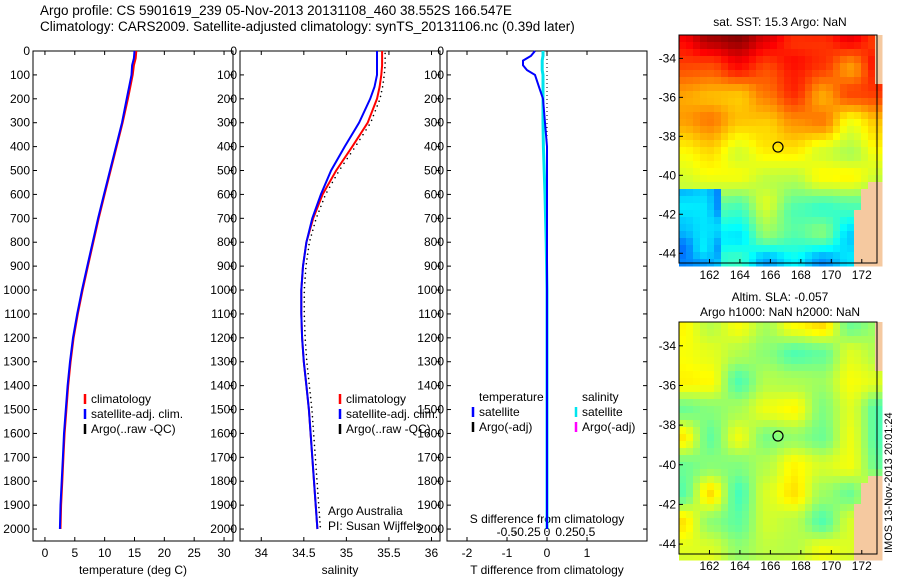  I want to click on depth-tick-label: 100, so click(434, 75).